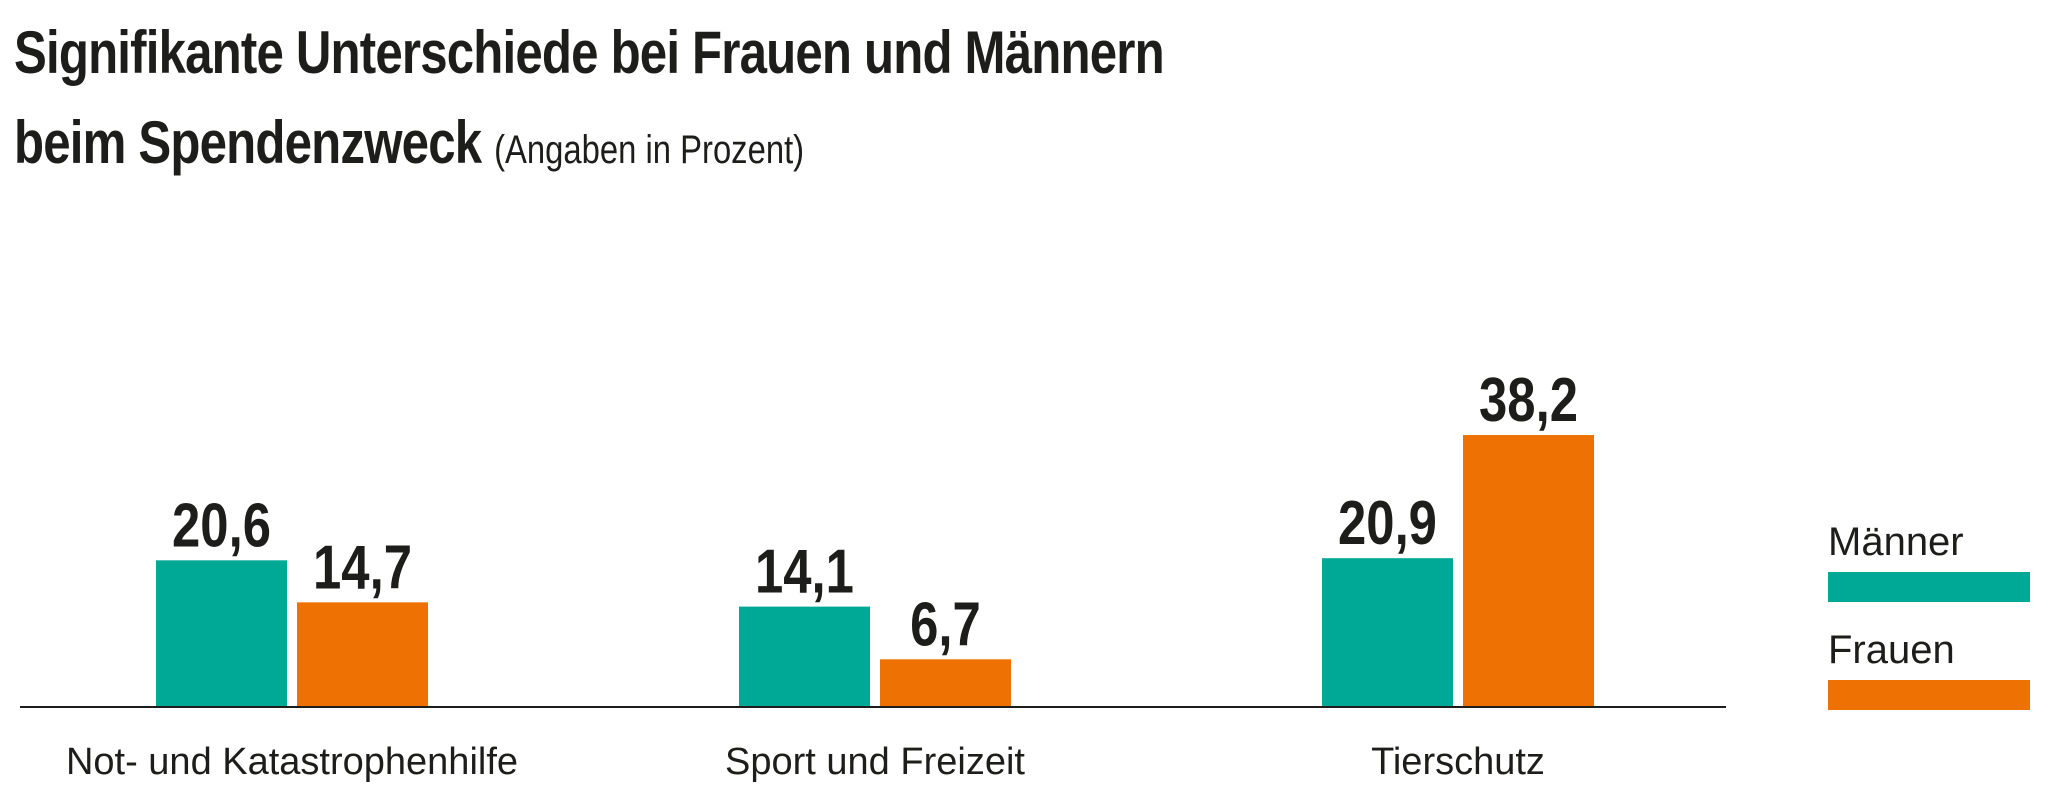 This screenshot has width=2048, height=794. I want to click on legend-label-frauen: Frauen, so click(1891, 650).